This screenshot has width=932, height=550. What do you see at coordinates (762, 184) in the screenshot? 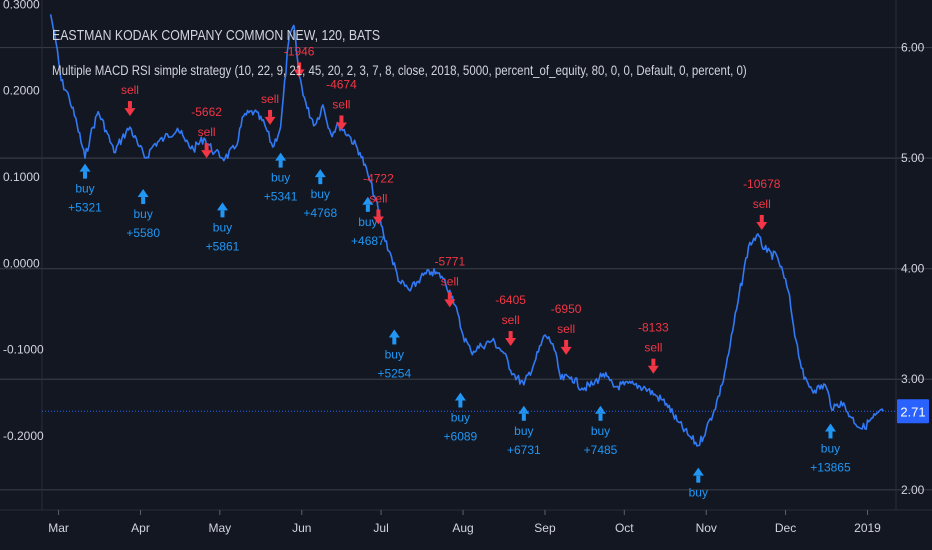
I see `sell-label: -10678` at bounding box center [762, 184].